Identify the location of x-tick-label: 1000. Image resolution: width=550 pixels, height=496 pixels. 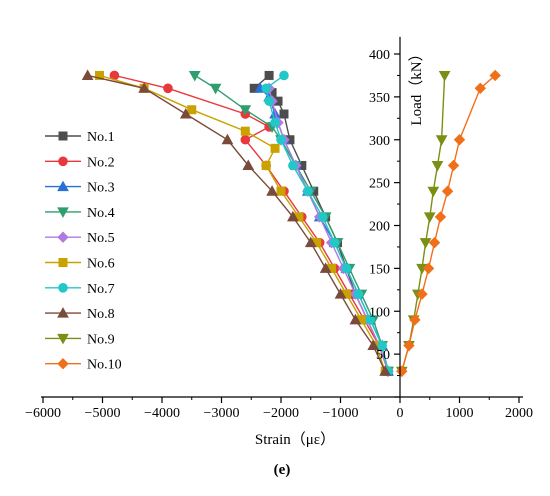
(460, 413).